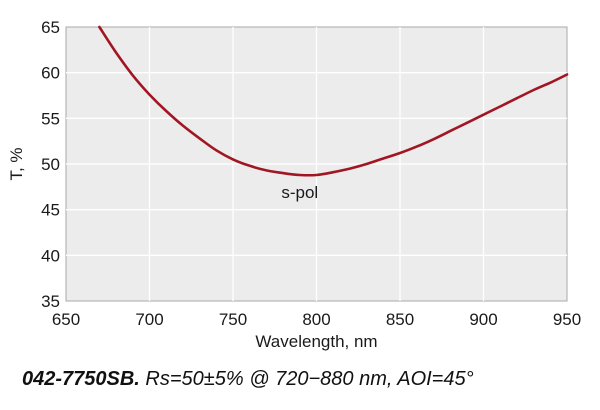 The width and height of the screenshot is (600, 410). I want to click on x-tick-label: 750, so click(233, 319).